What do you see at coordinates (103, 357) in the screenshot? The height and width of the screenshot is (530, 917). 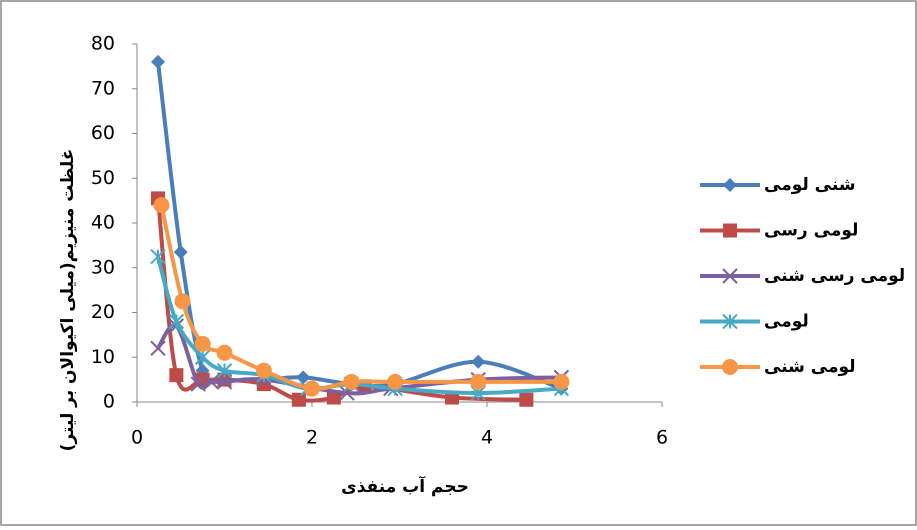 I see `y-tick-label: 10` at bounding box center [103, 357].